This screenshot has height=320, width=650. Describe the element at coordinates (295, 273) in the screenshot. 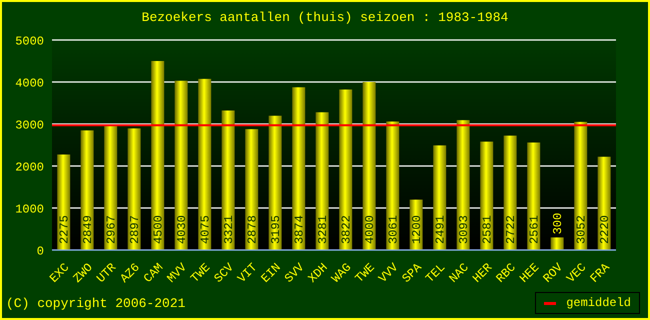

I see `x-tick-label: SVV` at that location.